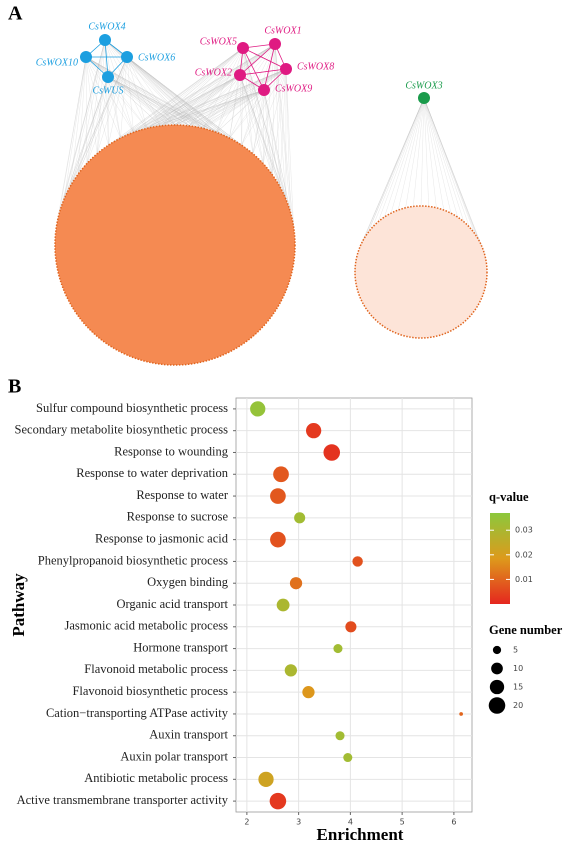 This screenshot has width=580, height=850. I want to click on node-label: CsWOX8, so click(315, 66).